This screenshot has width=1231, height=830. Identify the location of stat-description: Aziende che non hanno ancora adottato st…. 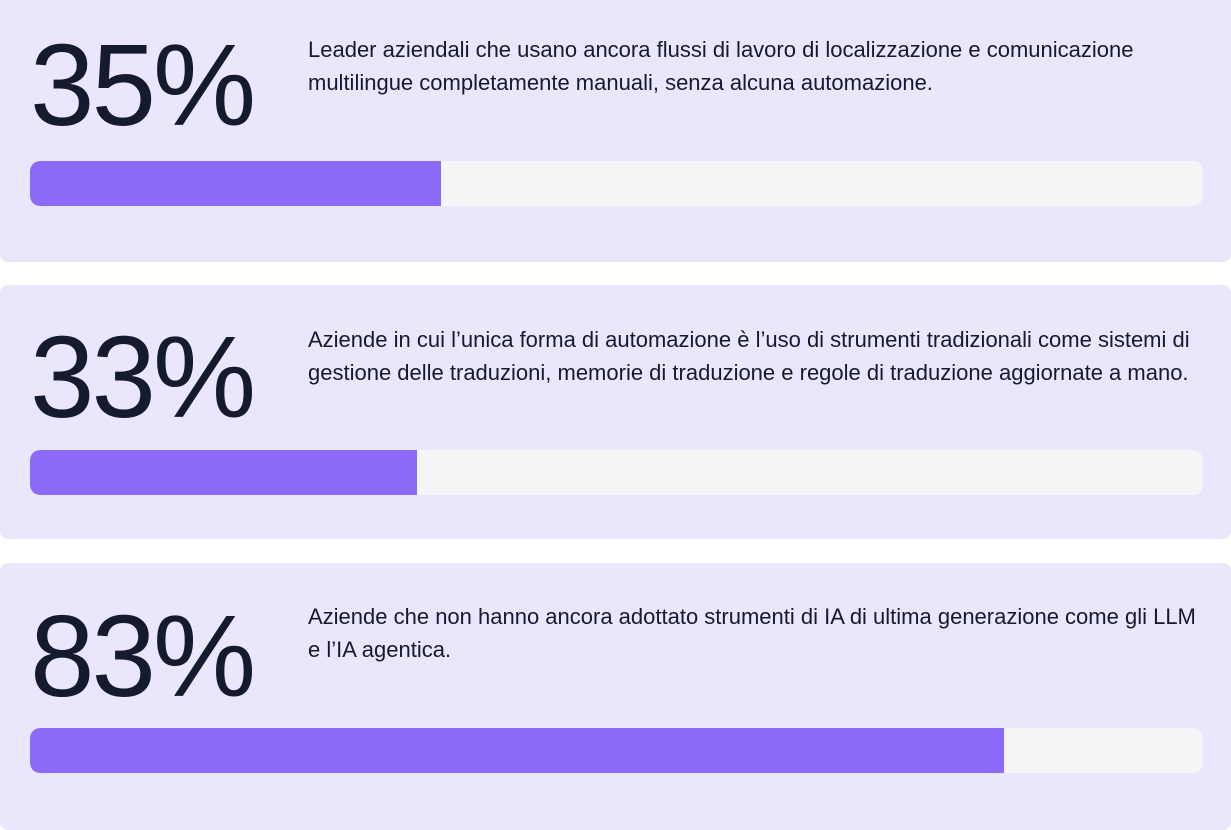
(752, 633).